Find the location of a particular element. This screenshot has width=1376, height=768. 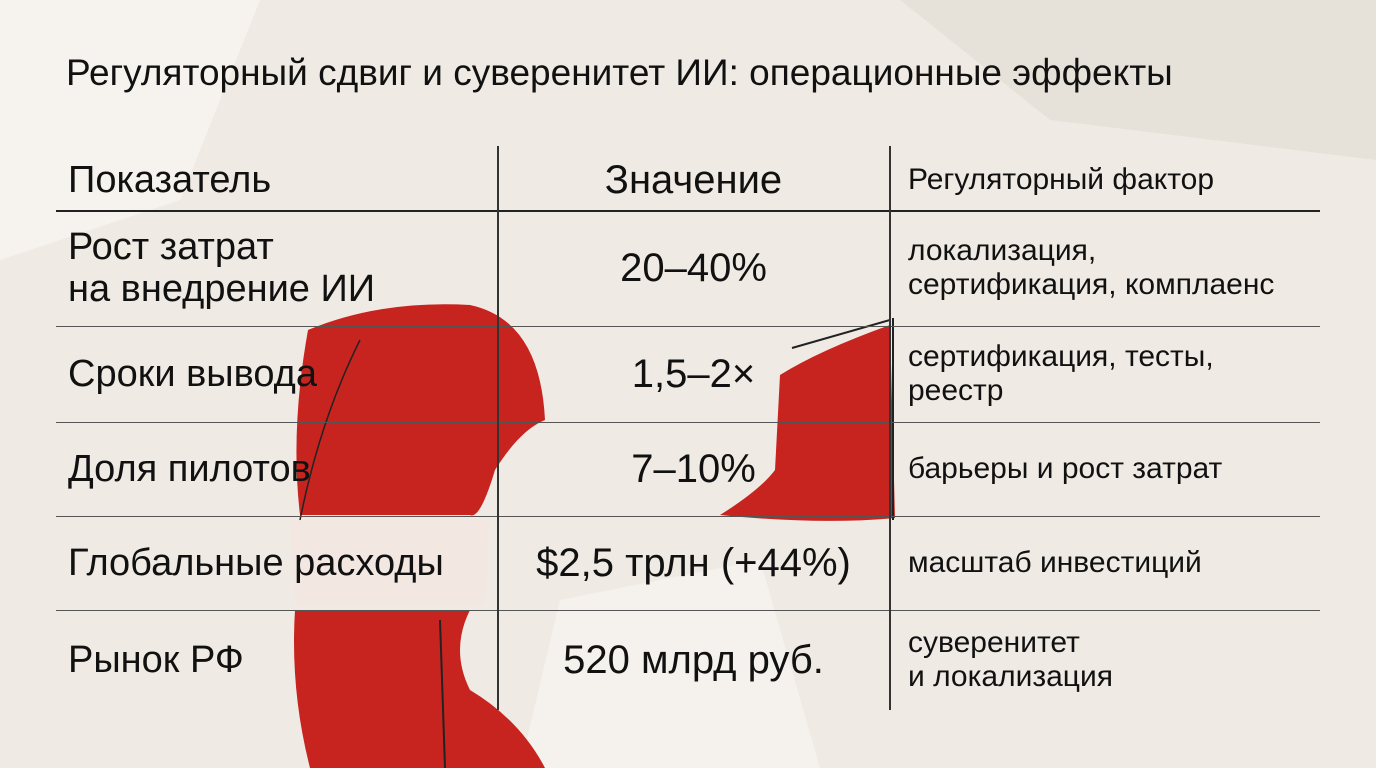

table-cell: сертификация, тесты, реестр is located at coordinates (1061, 373).